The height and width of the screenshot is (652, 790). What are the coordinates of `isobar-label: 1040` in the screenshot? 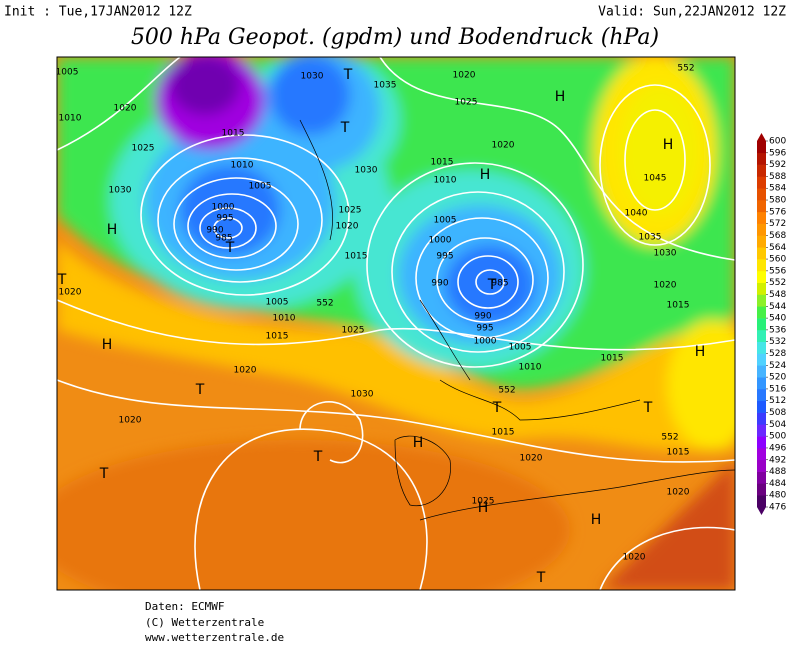 It's located at (636, 214).